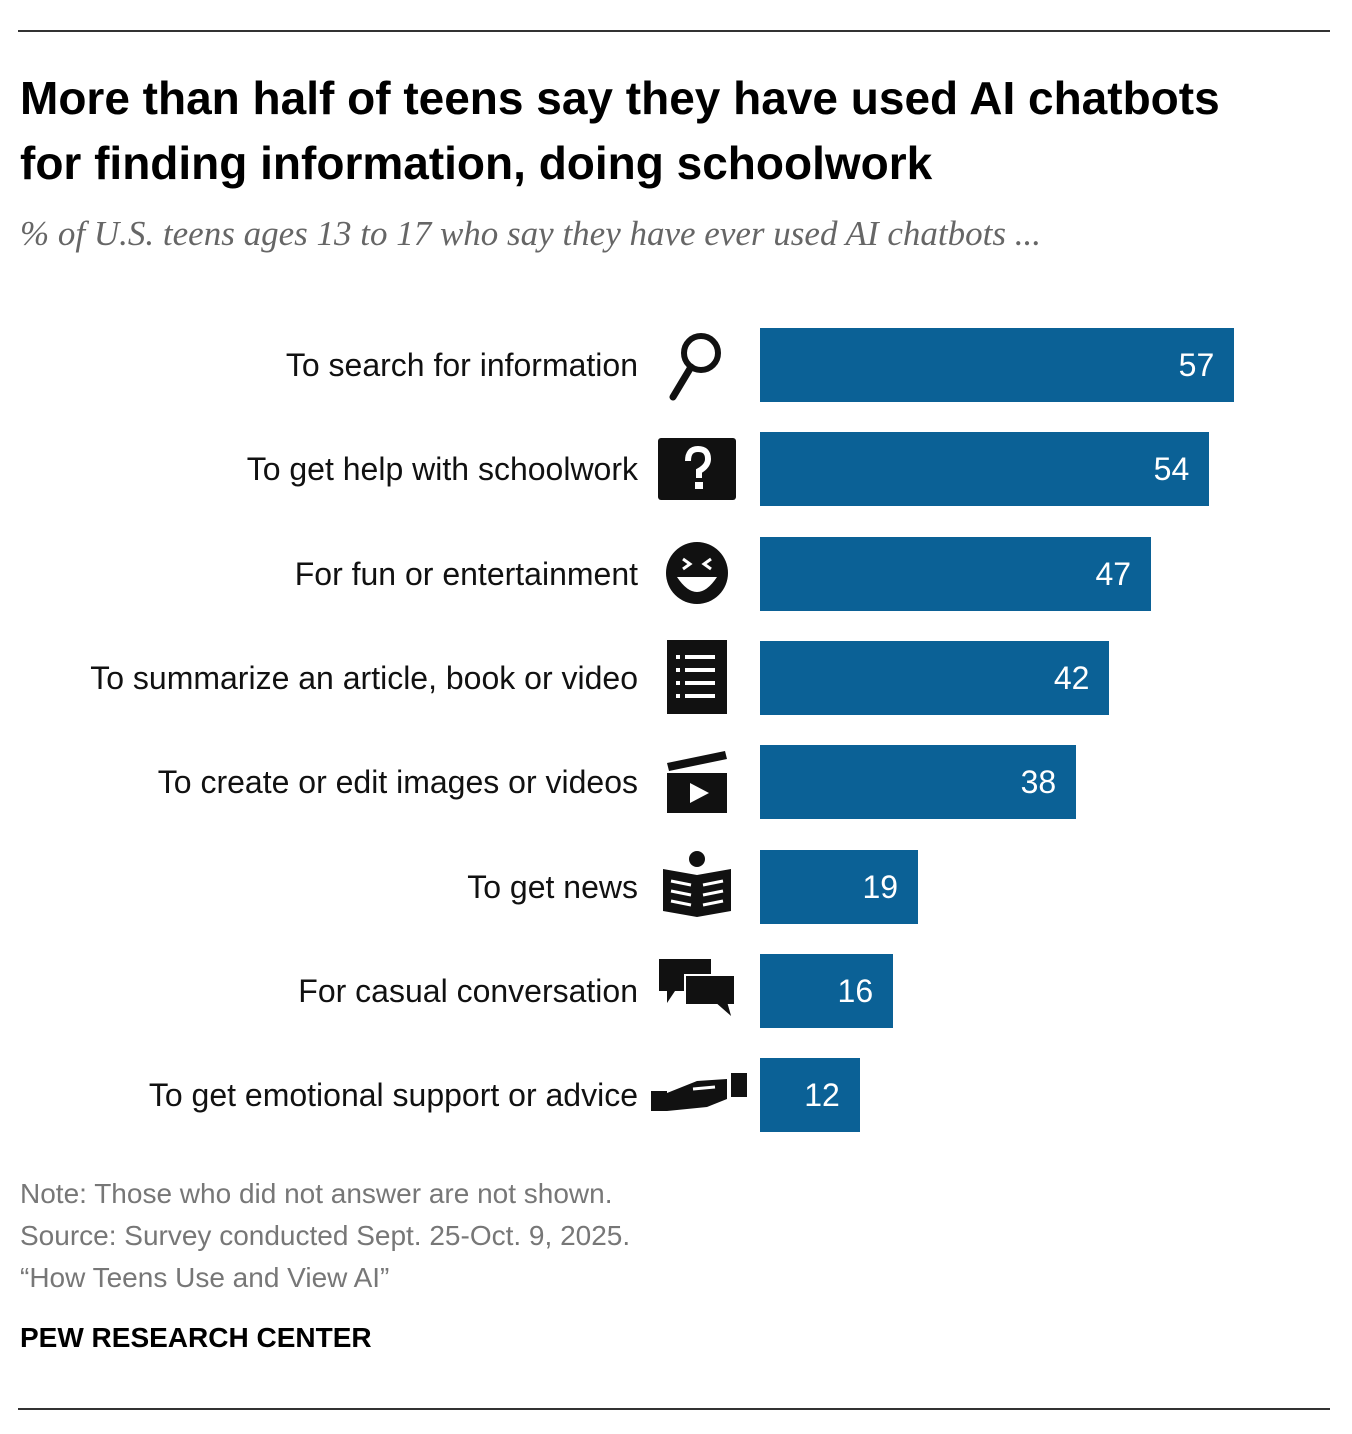 Image resolution: width=1352 pixels, height=1434 pixels. Describe the element at coordinates (697, 990) in the screenshot. I see `chat-icon` at that location.